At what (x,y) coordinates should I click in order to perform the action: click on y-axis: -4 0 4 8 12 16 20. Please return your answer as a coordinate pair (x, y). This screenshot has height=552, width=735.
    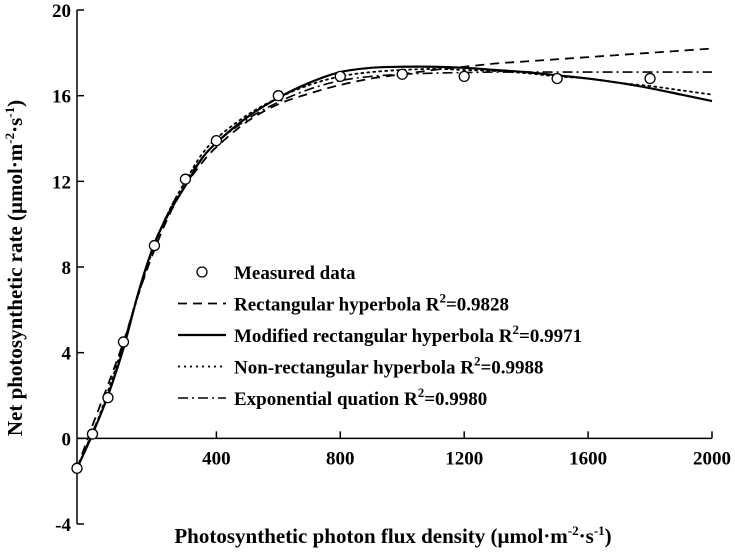
    Looking at the image, I should click on (68, 268).